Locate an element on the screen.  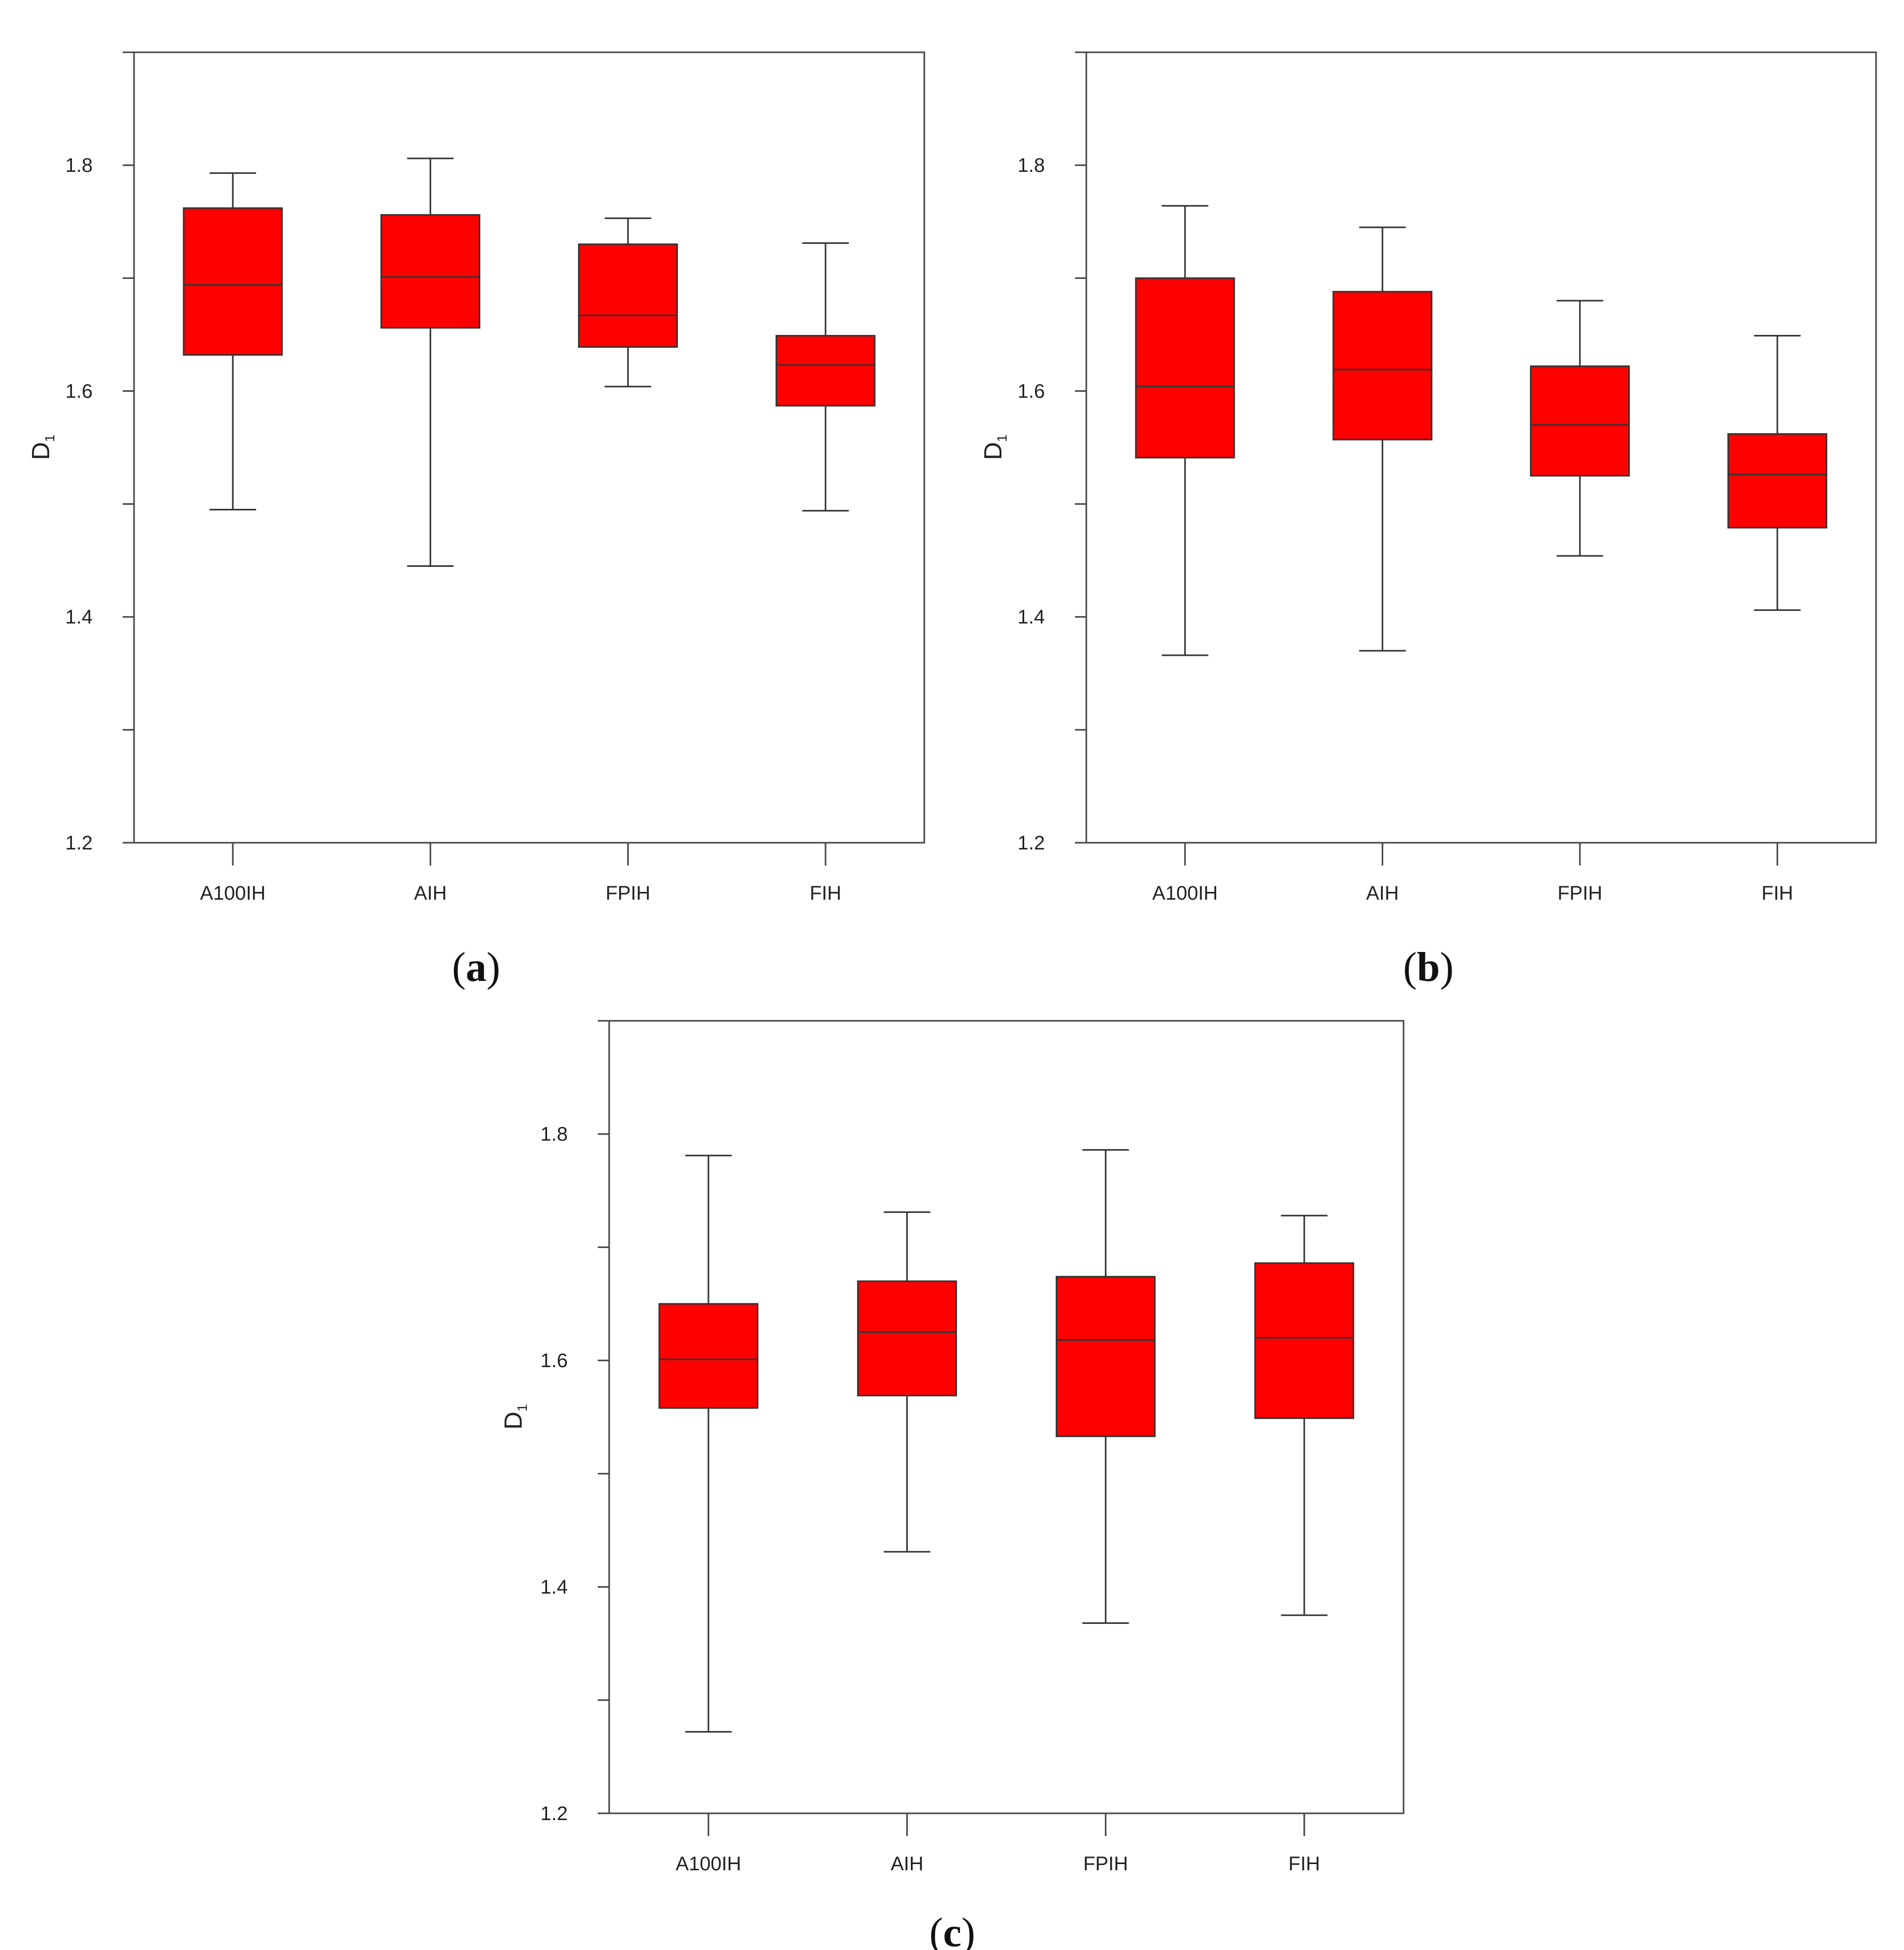
panel-caption-letter: a is located at coordinates (476, 968).